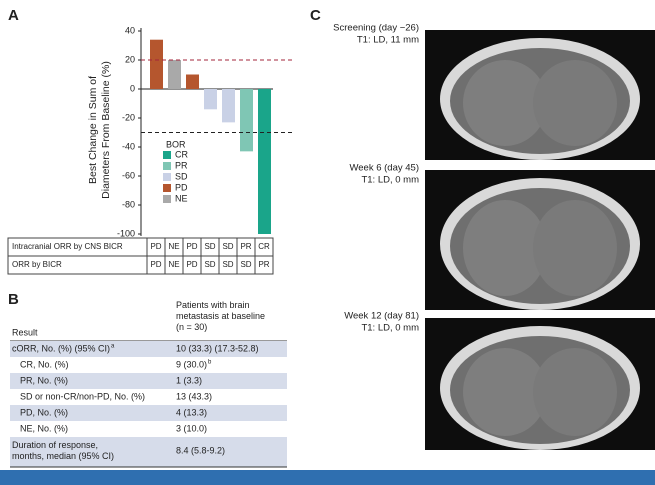  I want to click on legend-label: CR, so click(181, 154).